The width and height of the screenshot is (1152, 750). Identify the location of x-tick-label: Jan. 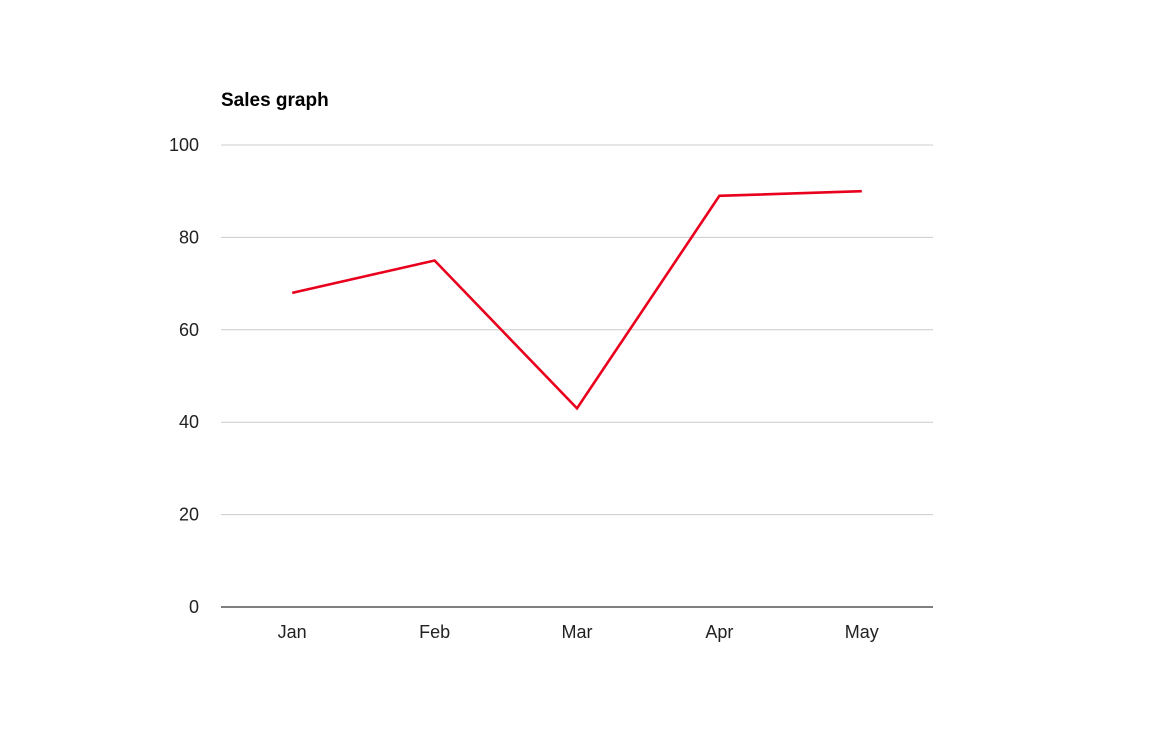
(292, 632).